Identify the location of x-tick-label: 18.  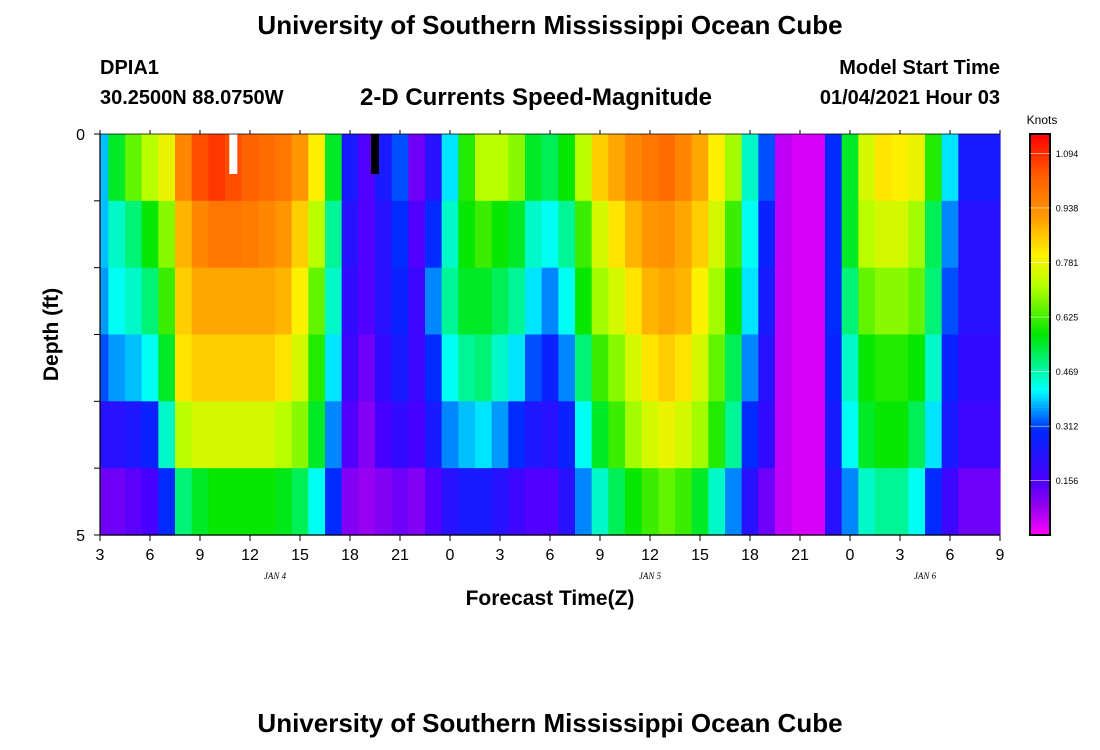
(350, 555).